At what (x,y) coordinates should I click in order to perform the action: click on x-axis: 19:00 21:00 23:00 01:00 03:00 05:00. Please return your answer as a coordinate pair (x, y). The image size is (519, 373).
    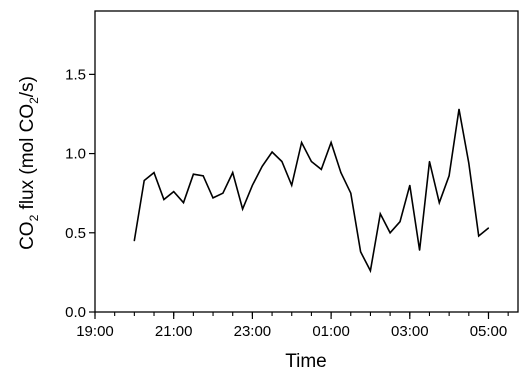
    Looking at the image, I should click on (292, 326).